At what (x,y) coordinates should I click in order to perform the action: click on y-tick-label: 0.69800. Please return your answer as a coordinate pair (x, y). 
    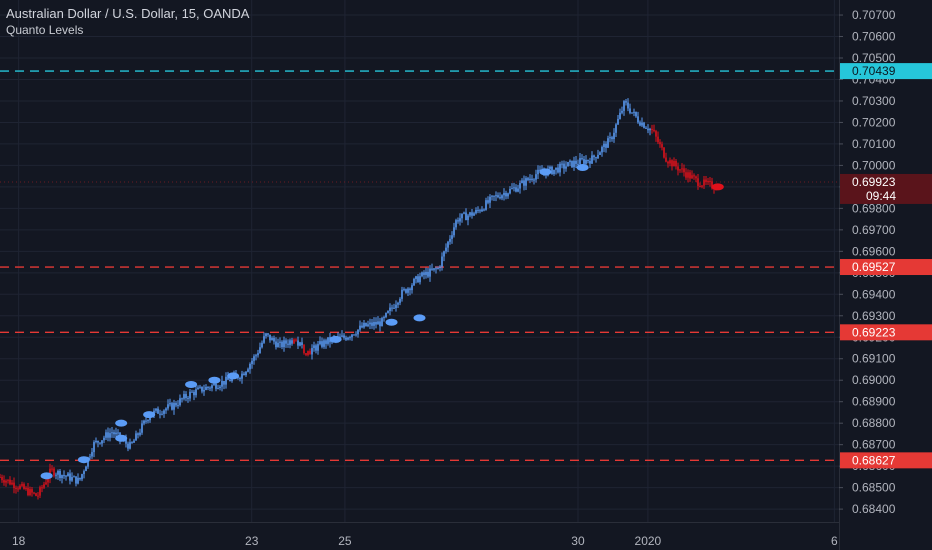
    Looking at the image, I should click on (874, 208).